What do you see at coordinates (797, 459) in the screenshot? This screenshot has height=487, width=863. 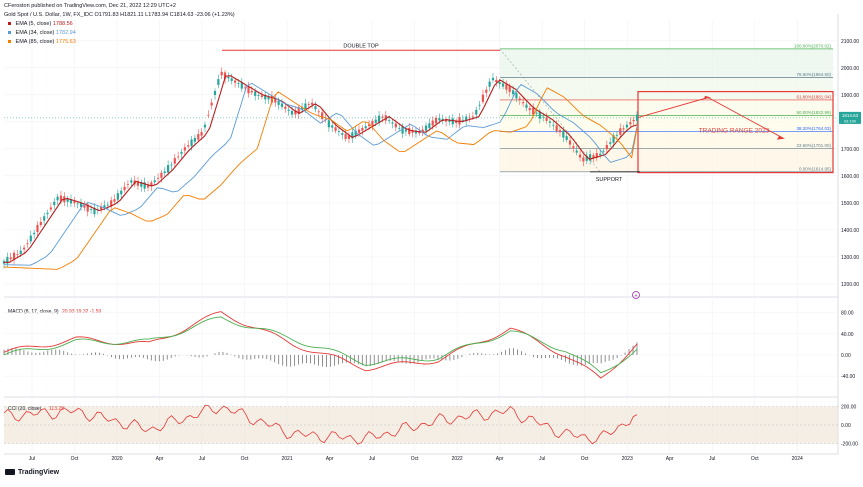 I see `time-tick-label: 2024` at bounding box center [797, 459].